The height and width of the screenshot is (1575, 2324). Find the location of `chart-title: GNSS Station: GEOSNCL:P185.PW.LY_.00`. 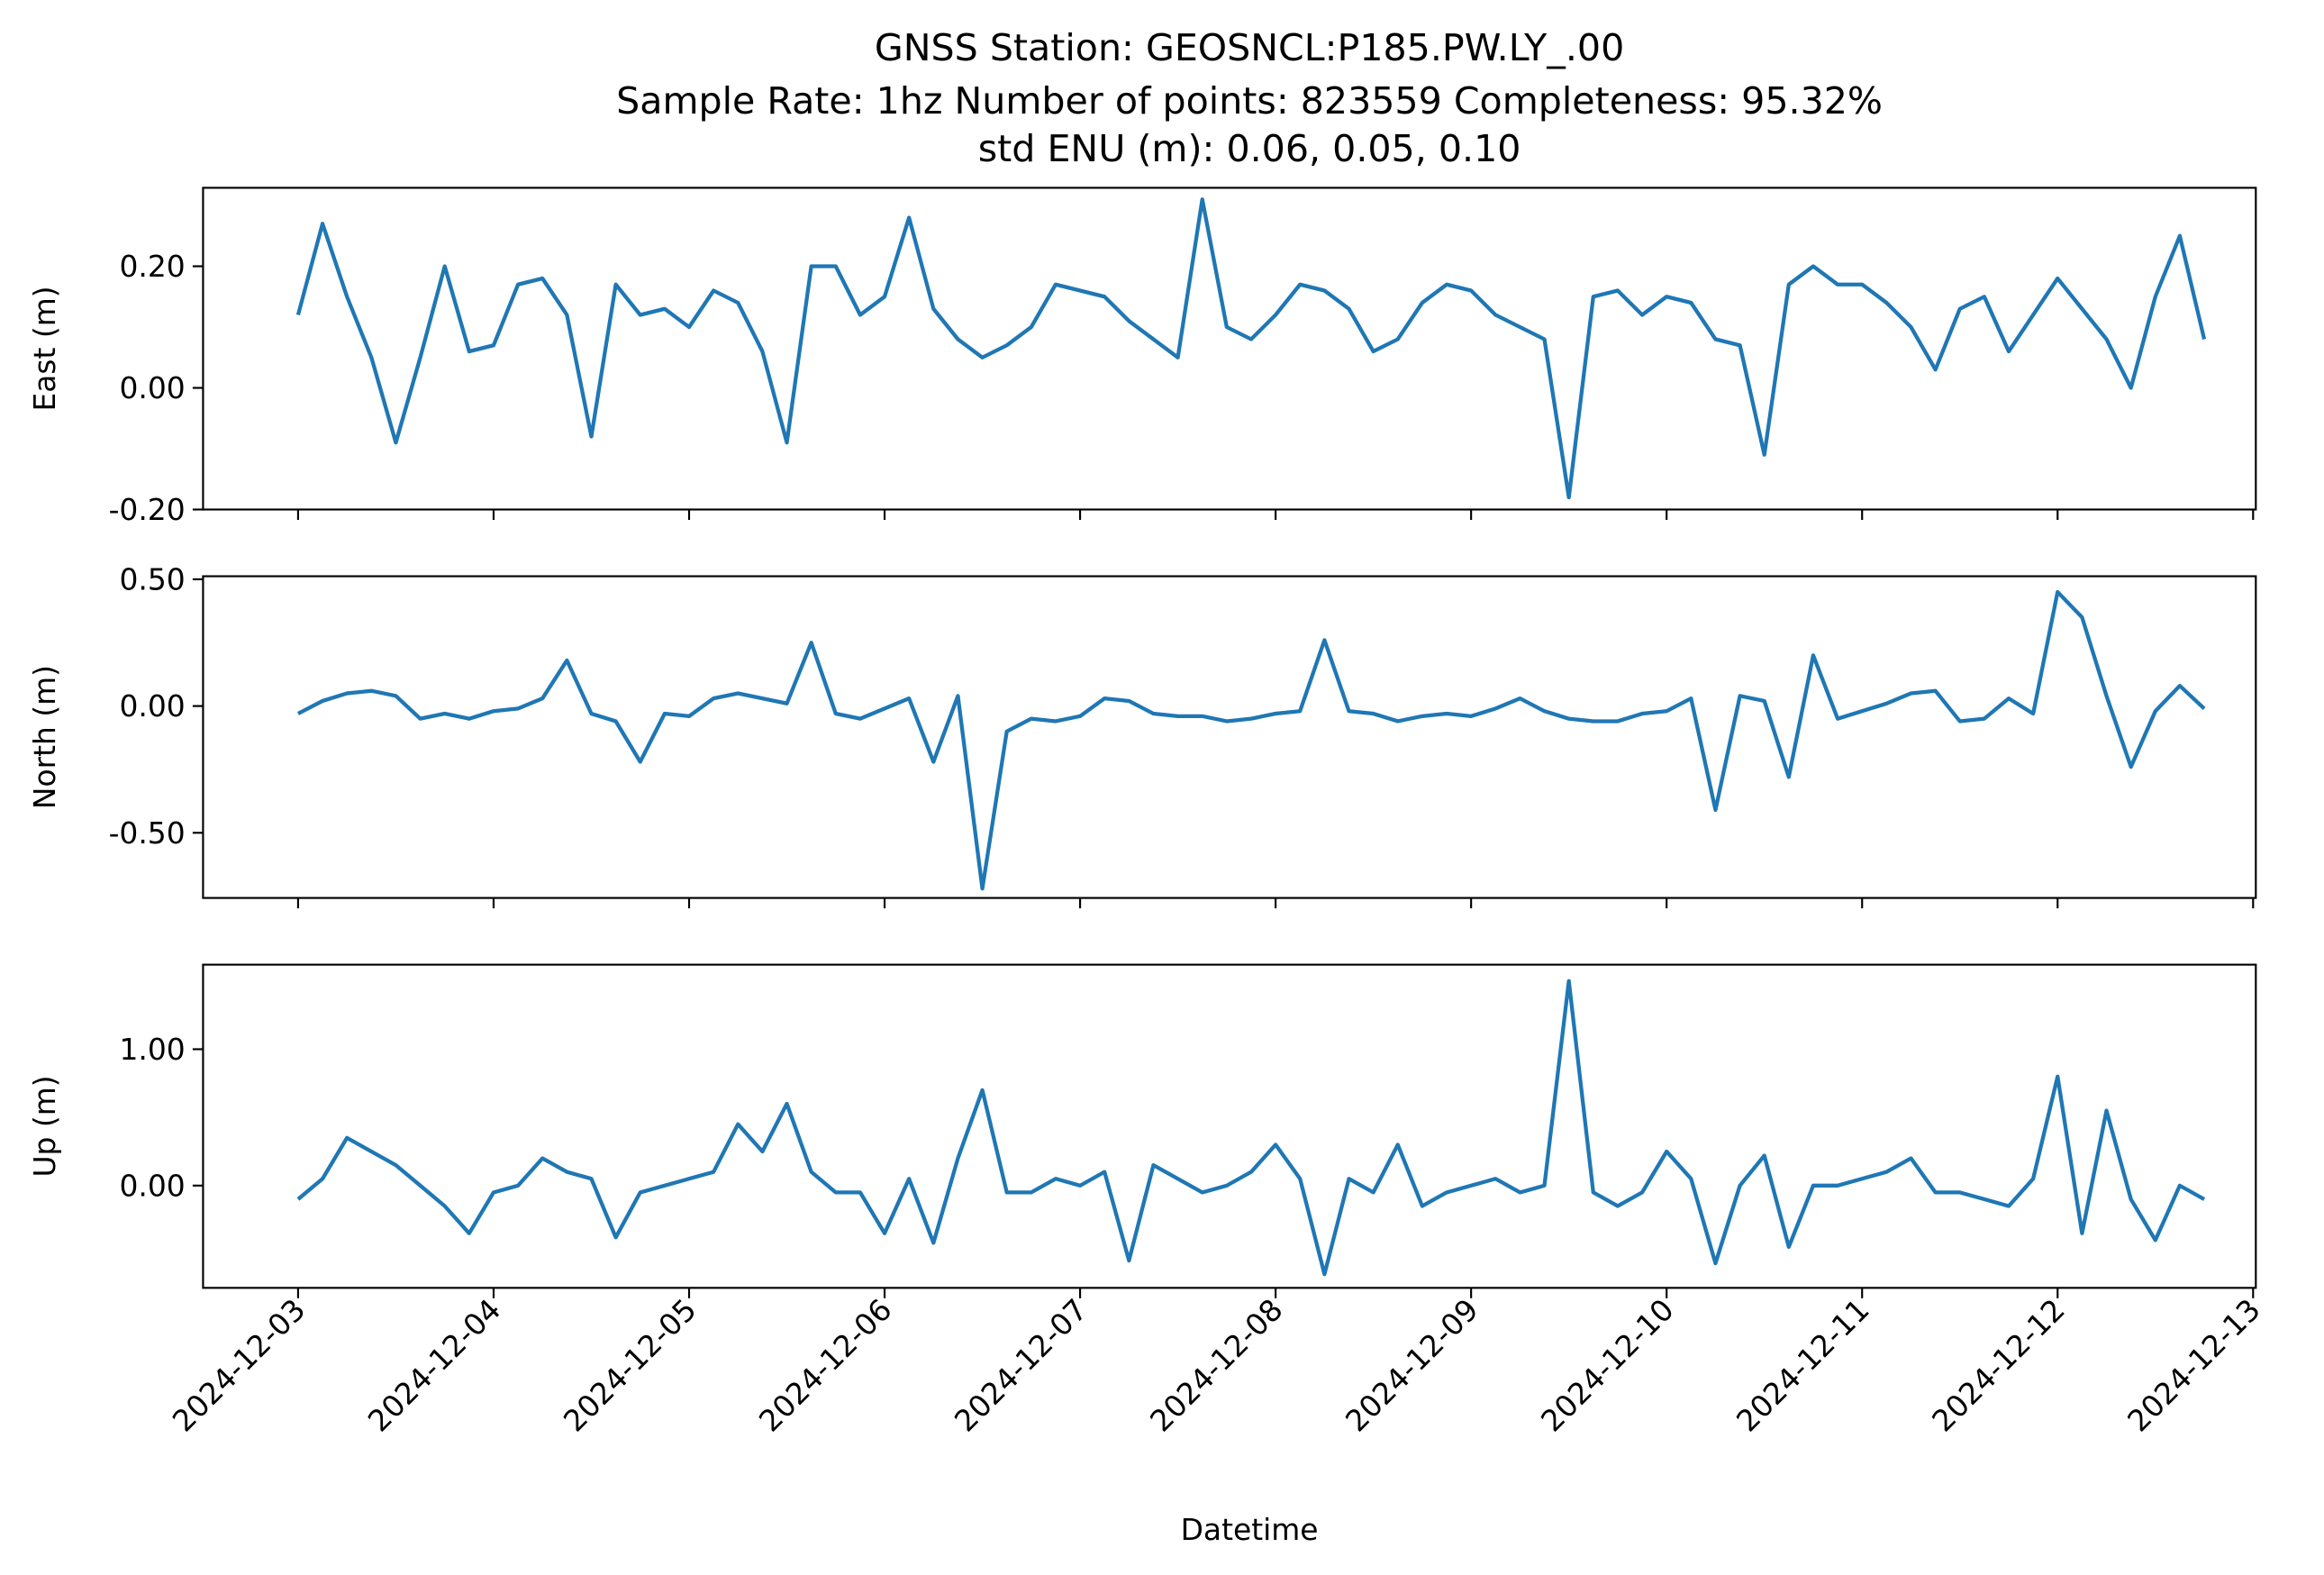

chart-title: GNSS Station: GEOSNCL:P185.PW.LY_.00 is located at coordinates (1249, 47).